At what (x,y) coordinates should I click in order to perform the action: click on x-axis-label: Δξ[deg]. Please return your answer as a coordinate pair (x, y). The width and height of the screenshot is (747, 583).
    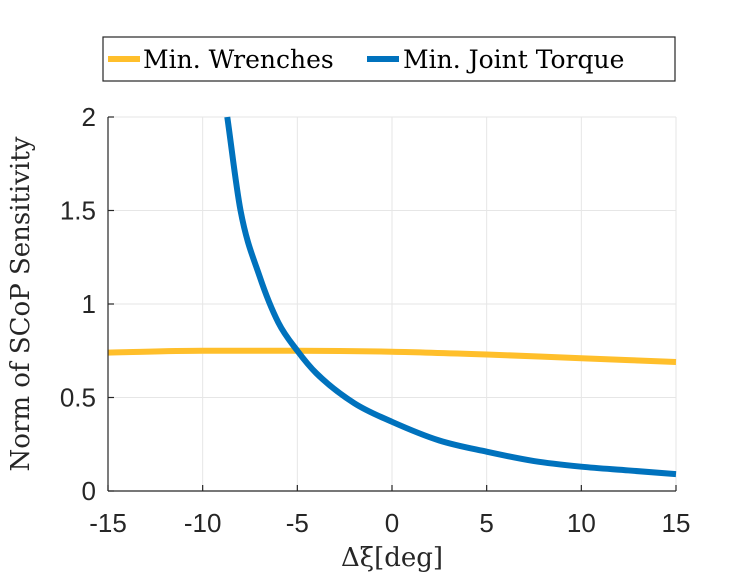
    Looking at the image, I should click on (392, 558).